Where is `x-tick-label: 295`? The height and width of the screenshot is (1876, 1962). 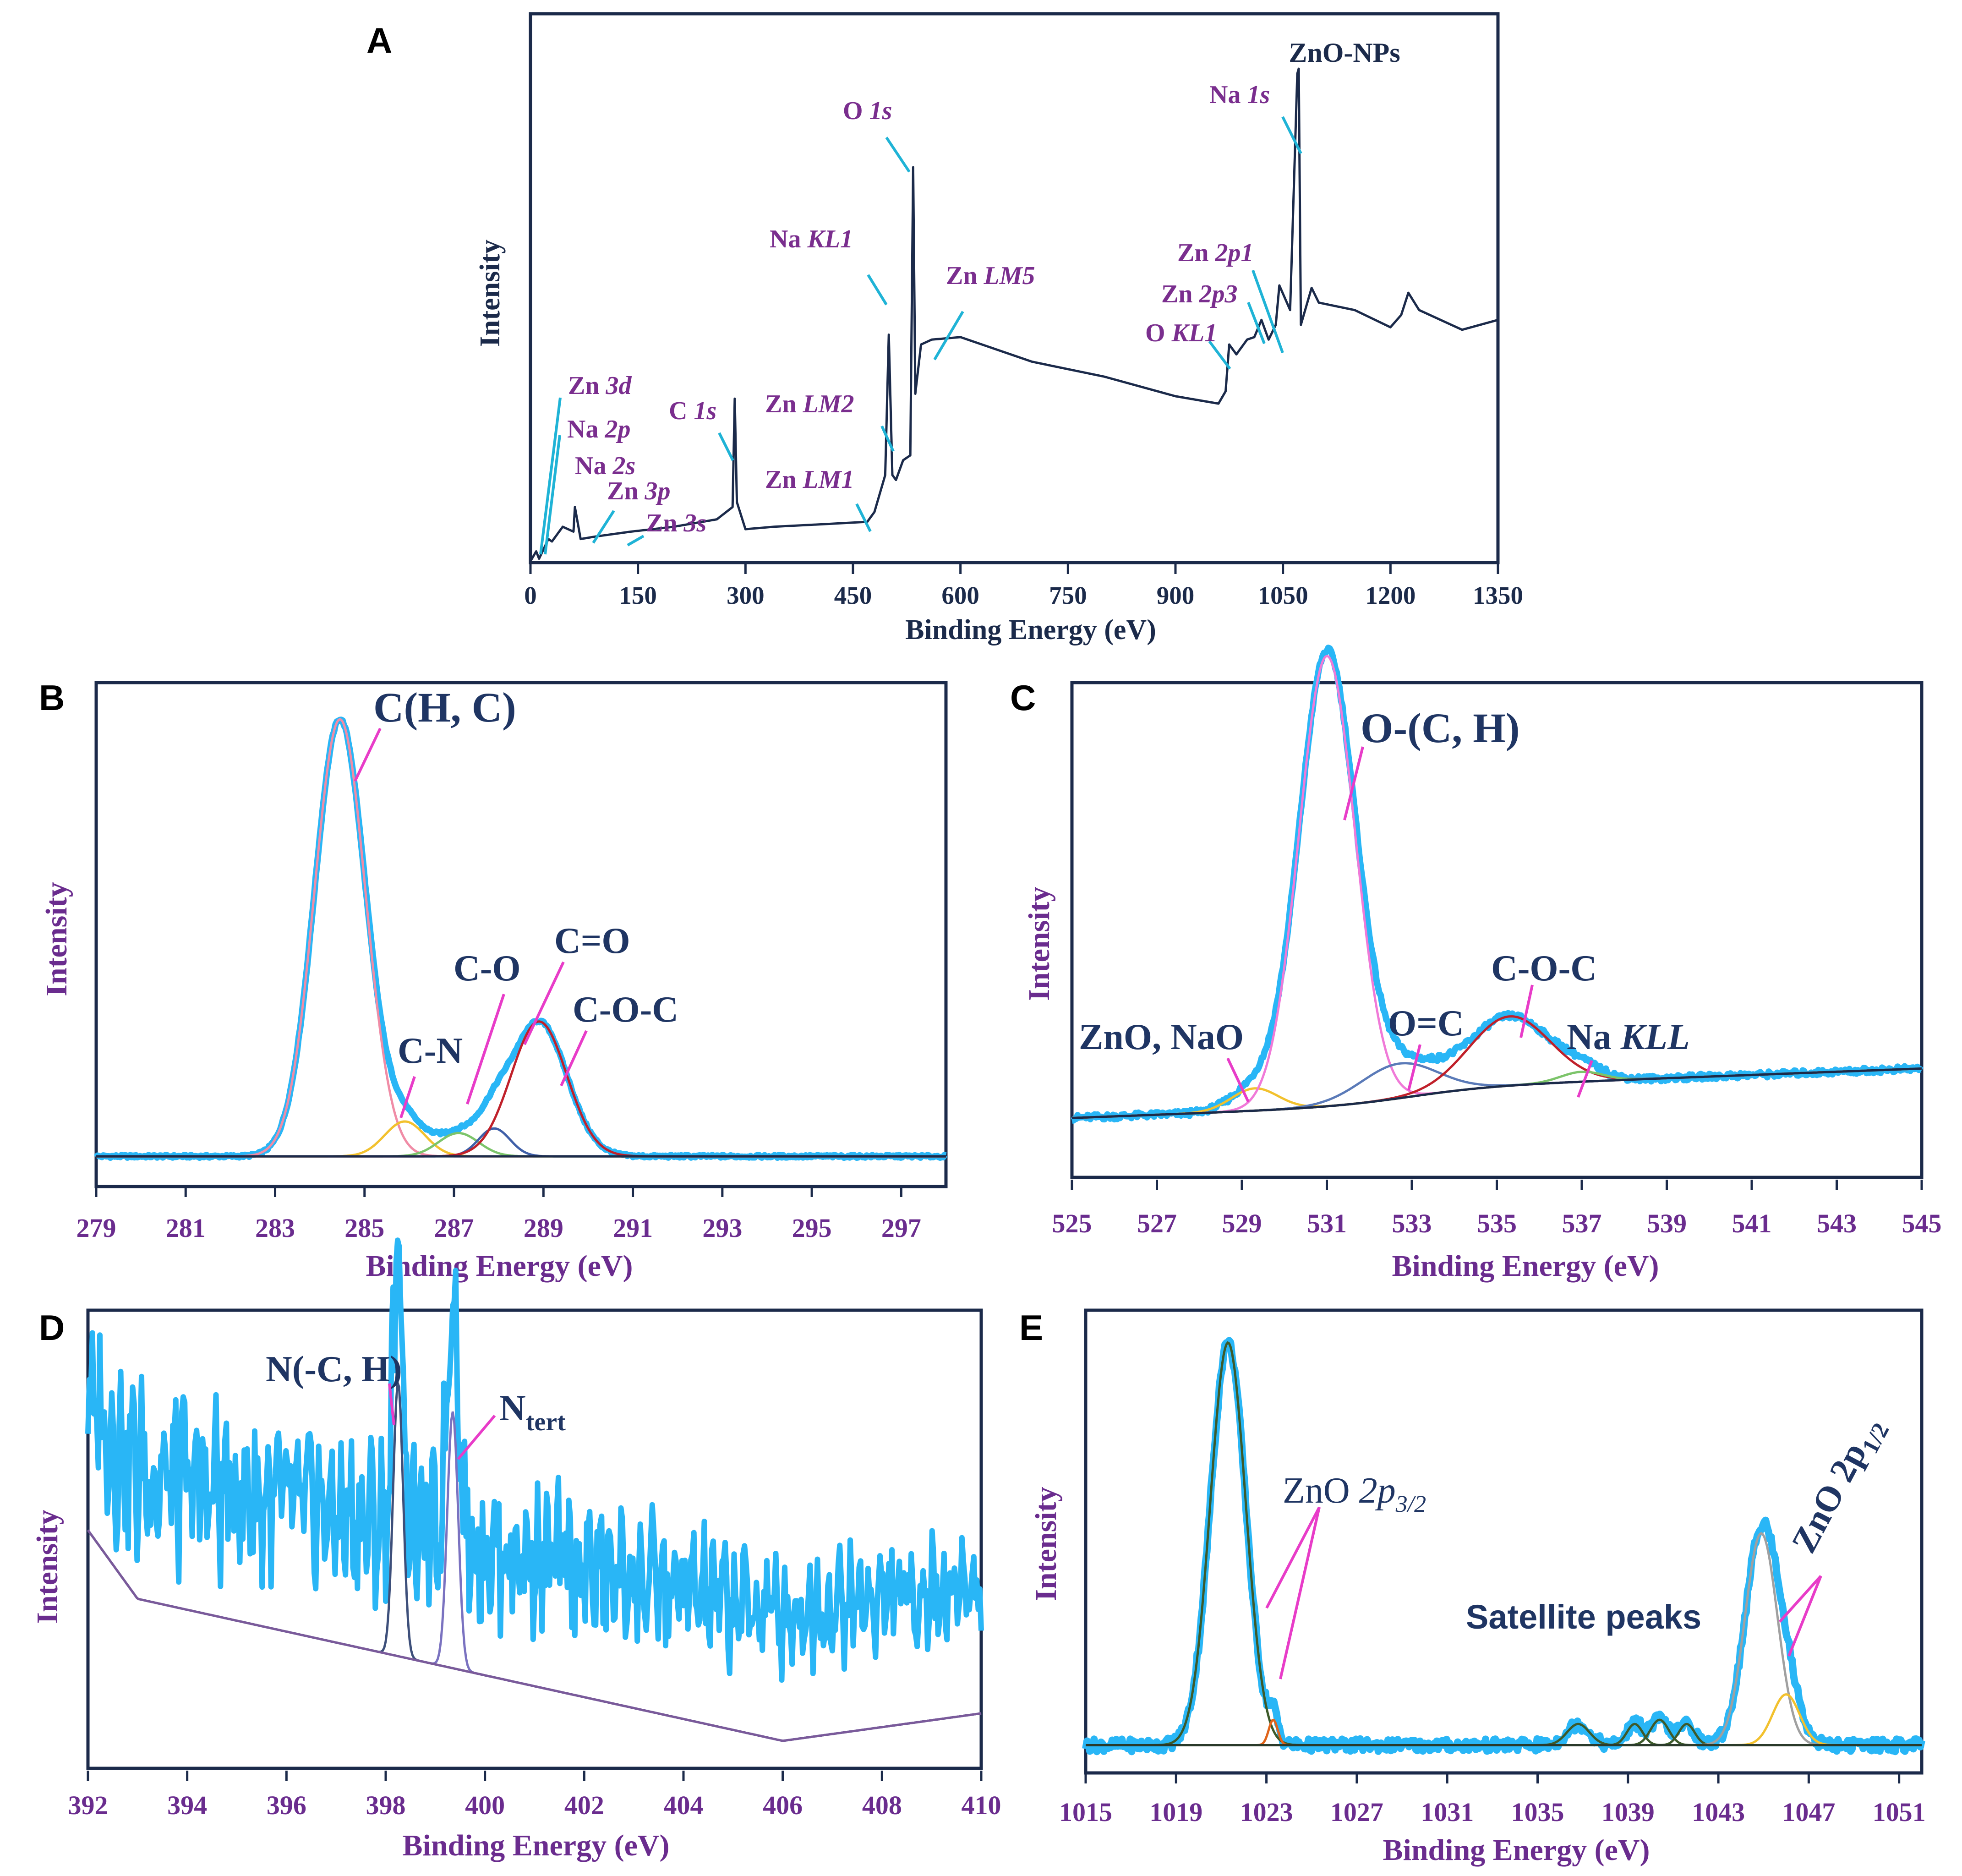 x-tick-label: 295 is located at coordinates (812, 1228).